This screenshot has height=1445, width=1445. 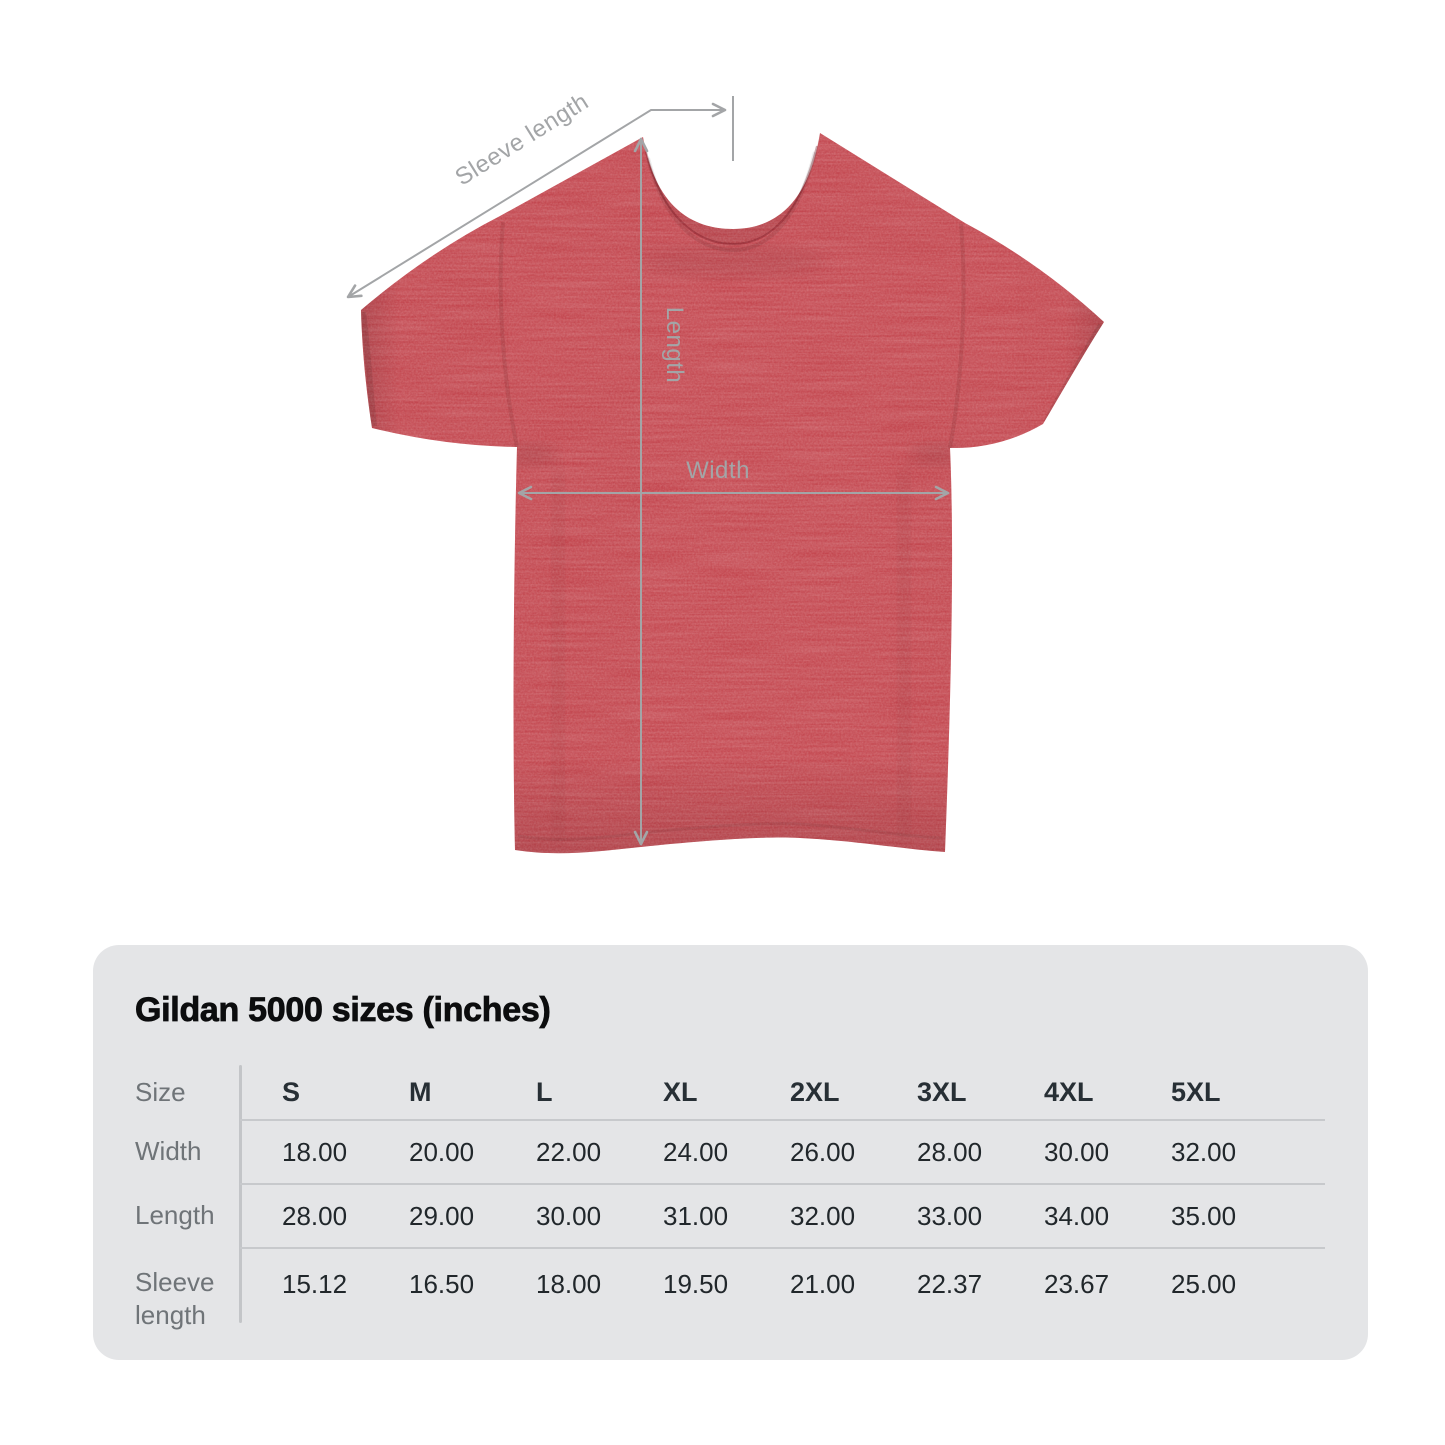 I want to click on sleeve-value: 18.00, so click(x=569, y=1284).